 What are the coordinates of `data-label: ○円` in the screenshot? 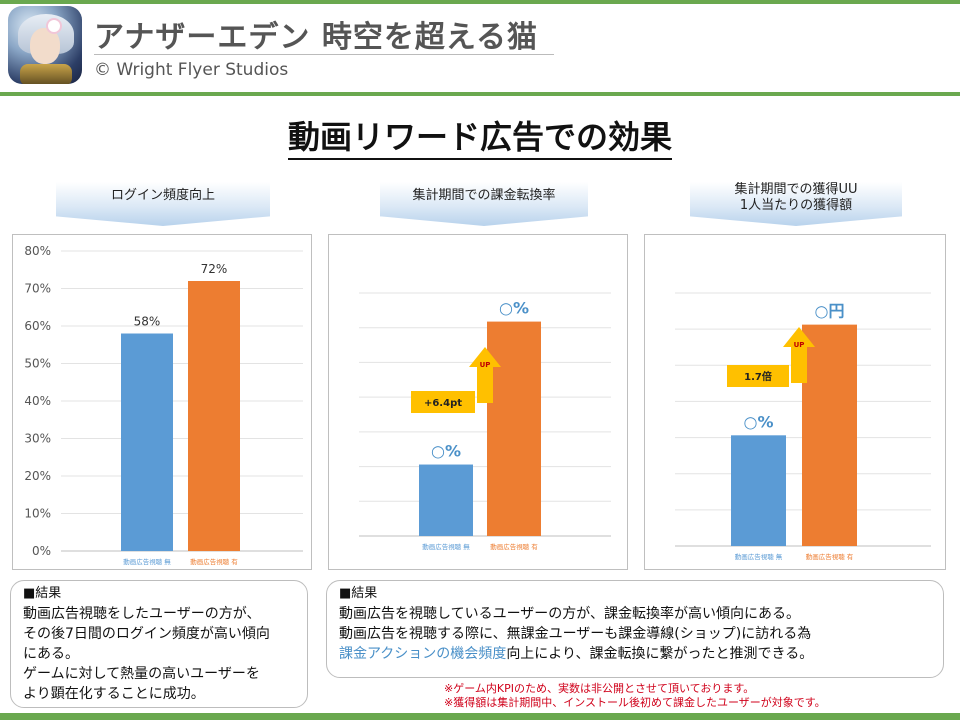 It's located at (830, 311).